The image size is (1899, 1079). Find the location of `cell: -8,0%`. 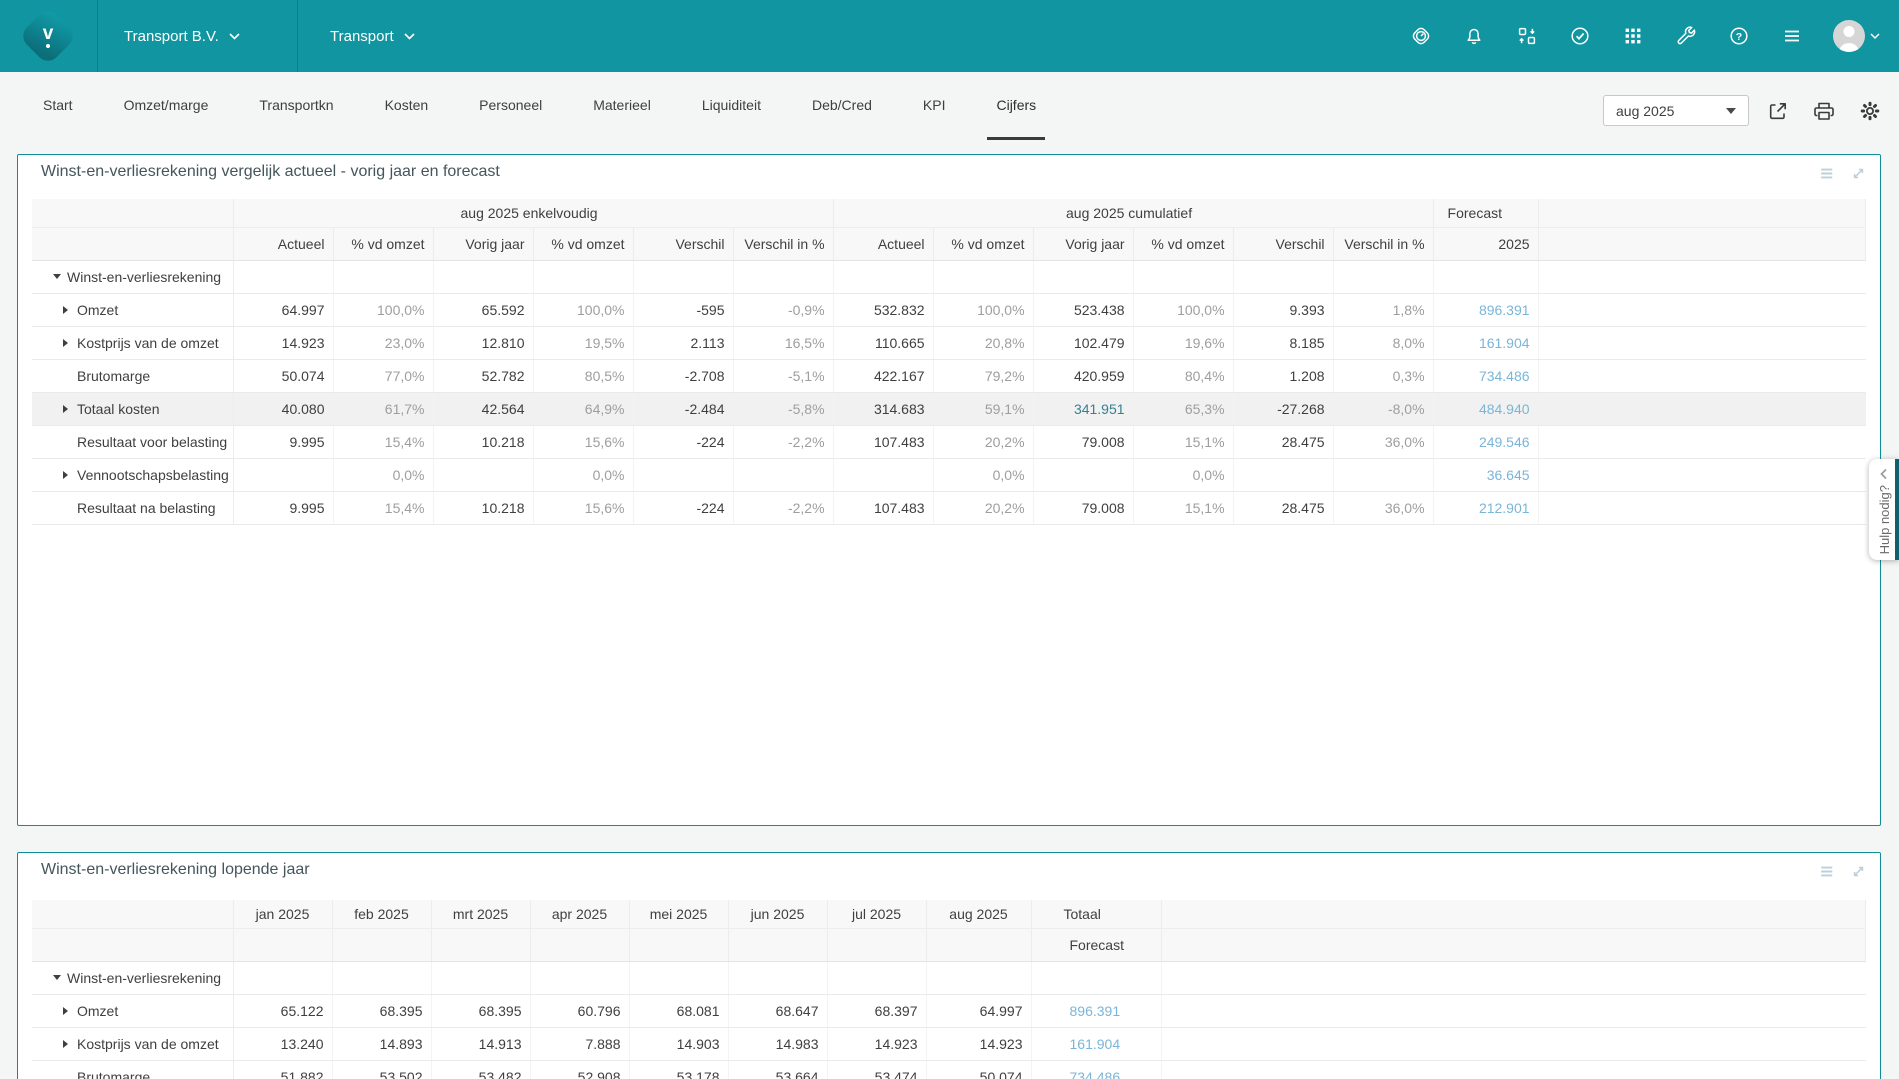

cell: -8,0% is located at coordinates (1383, 409).